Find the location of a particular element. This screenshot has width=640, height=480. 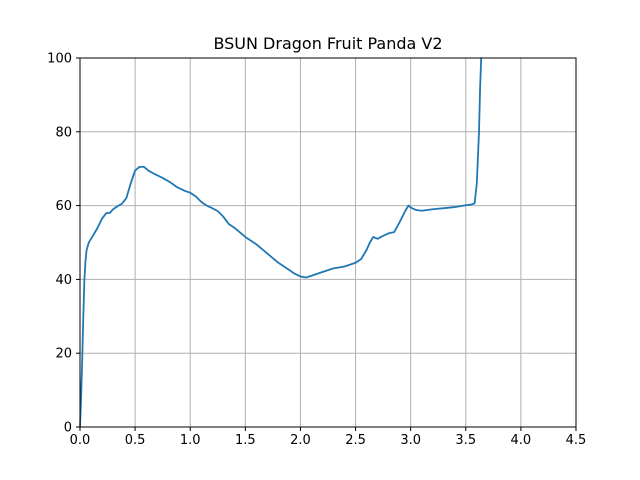

y-tick-label: 80 is located at coordinates (63, 132).